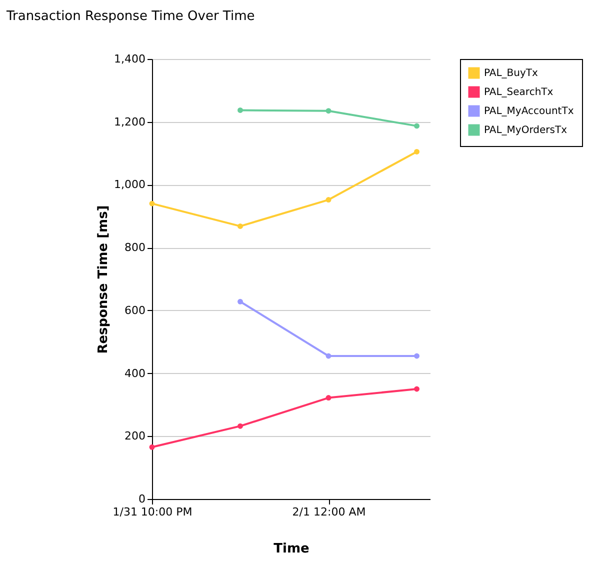 This screenshot has width=601, height=562. What do you see at coordinates (529, 111) in the screenshot?
I see `legend-label: PAL_MyAccountTx` at bounding box center [529, 111].